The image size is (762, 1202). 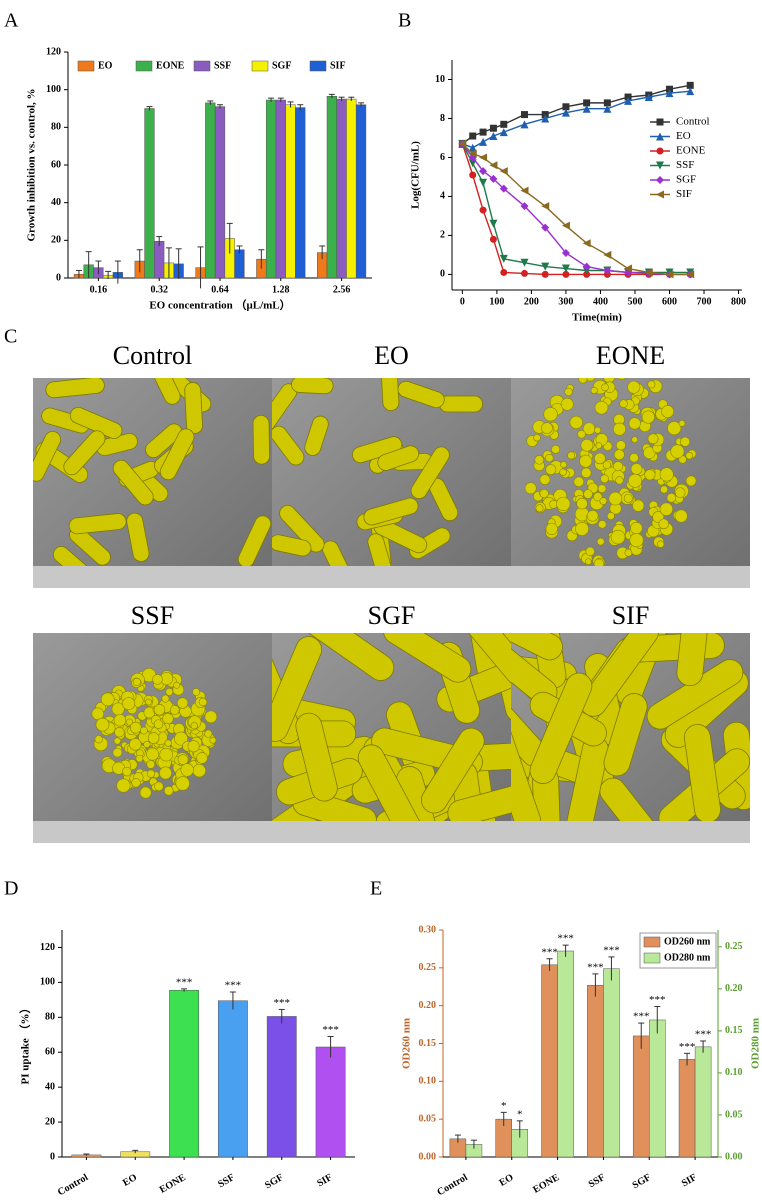 I want to click on y-tick-label: 4, so click(x=442, y=196).